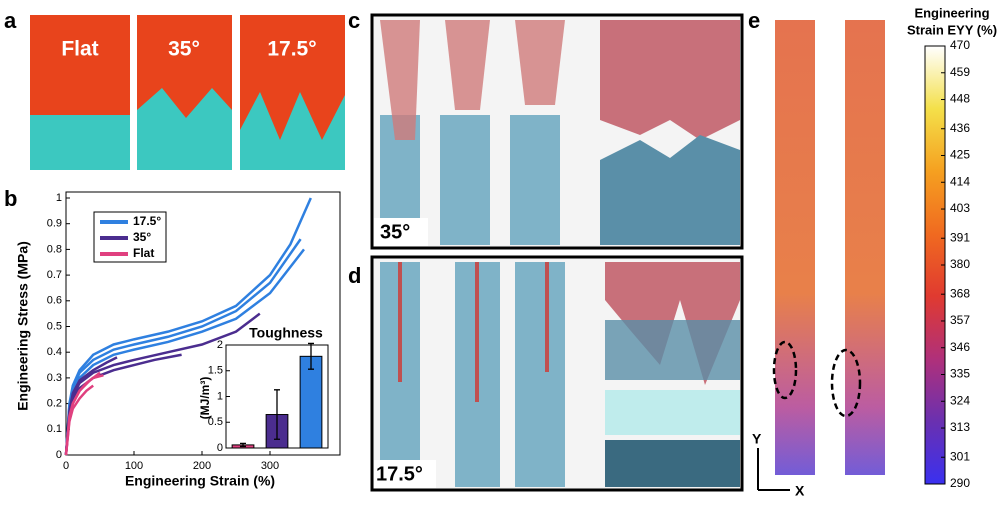  What do you see at coordinates (215, 371) in the screenshot?
I see `inset-y-tick-label: 1.5` at bounding box center [215, 371].